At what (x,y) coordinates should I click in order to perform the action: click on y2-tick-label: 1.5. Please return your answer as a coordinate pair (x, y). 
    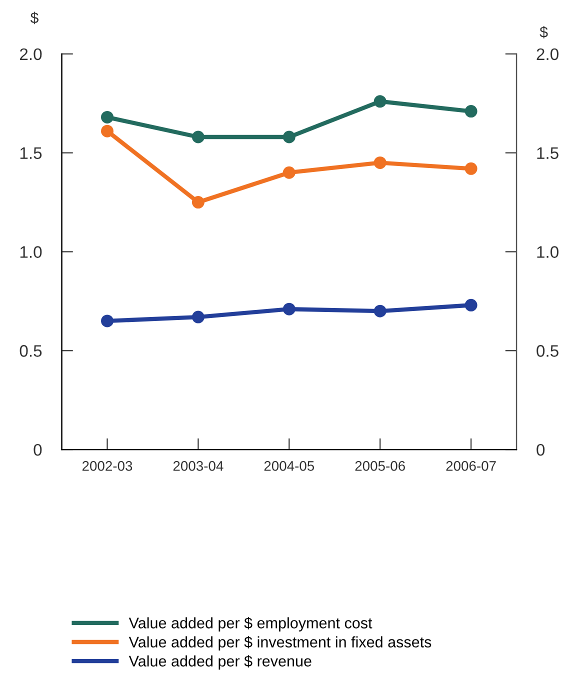
    Looking at the image, I should click on (547, 153).